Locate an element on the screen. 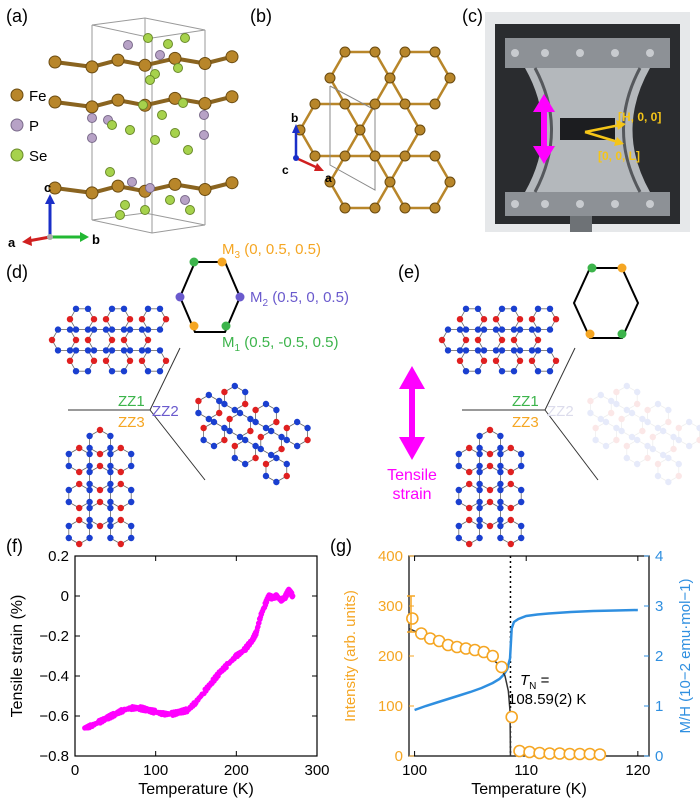 Image resolution: width=700 pixels, height=800 pixels. brillouin-zone-d is located at coordinates (210, 295).